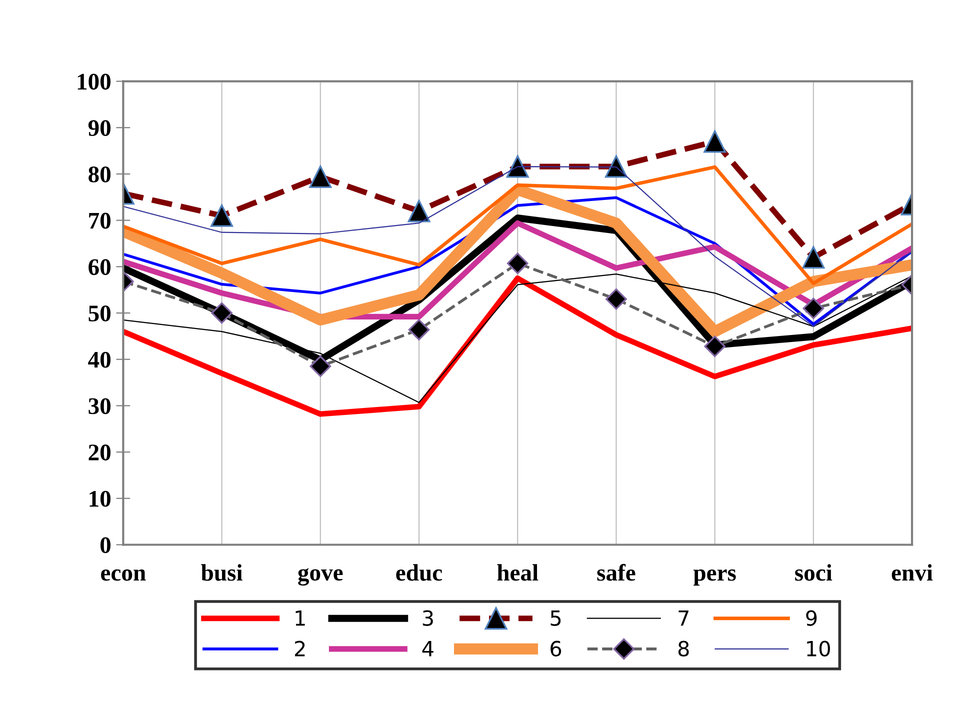  Describe the element at coordinates (99, 452) in the screenshot. I see `y-tick-label: 20` at that location.